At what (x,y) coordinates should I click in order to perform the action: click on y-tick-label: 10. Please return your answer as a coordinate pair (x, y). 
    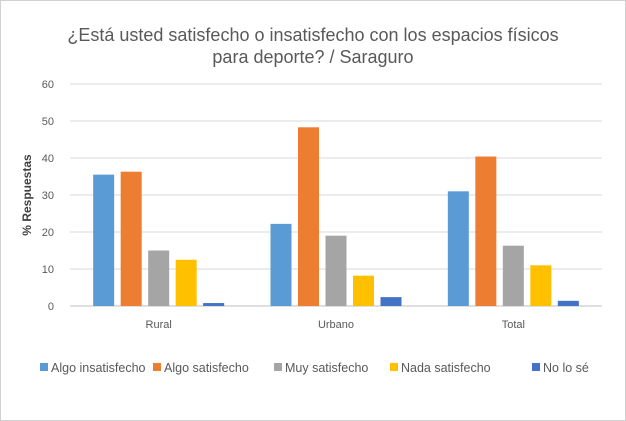
    Looking at the image, I should click on (48, 270).